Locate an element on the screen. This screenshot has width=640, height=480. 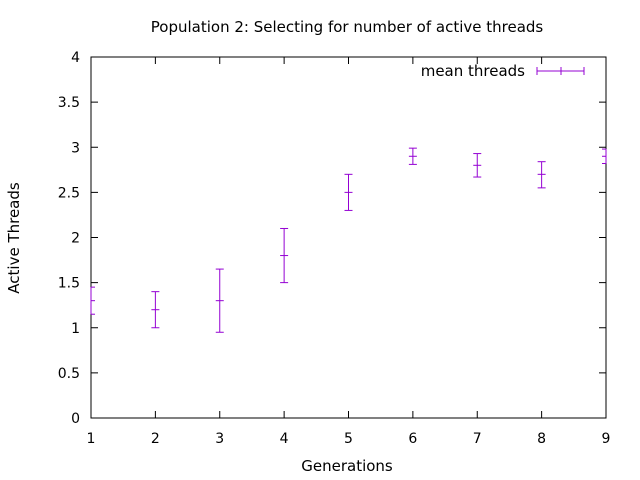
y-tick-label: 3.5 is located at coordinates (69, 103).